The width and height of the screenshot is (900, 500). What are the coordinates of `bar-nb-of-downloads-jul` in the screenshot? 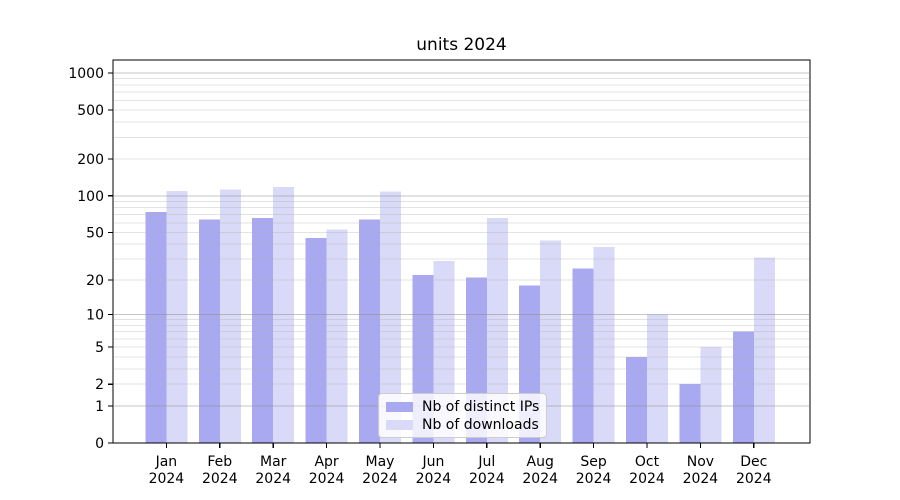 It's located at (497, 330).